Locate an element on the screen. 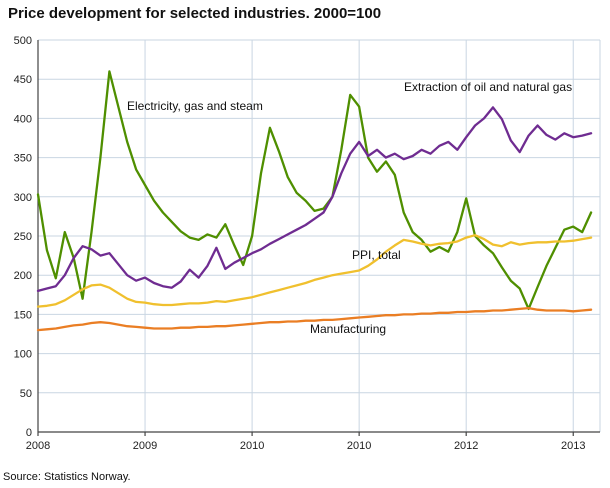 The image size is (610, 488). x-tick-label: 2013 is located at coordinates (573, 446).